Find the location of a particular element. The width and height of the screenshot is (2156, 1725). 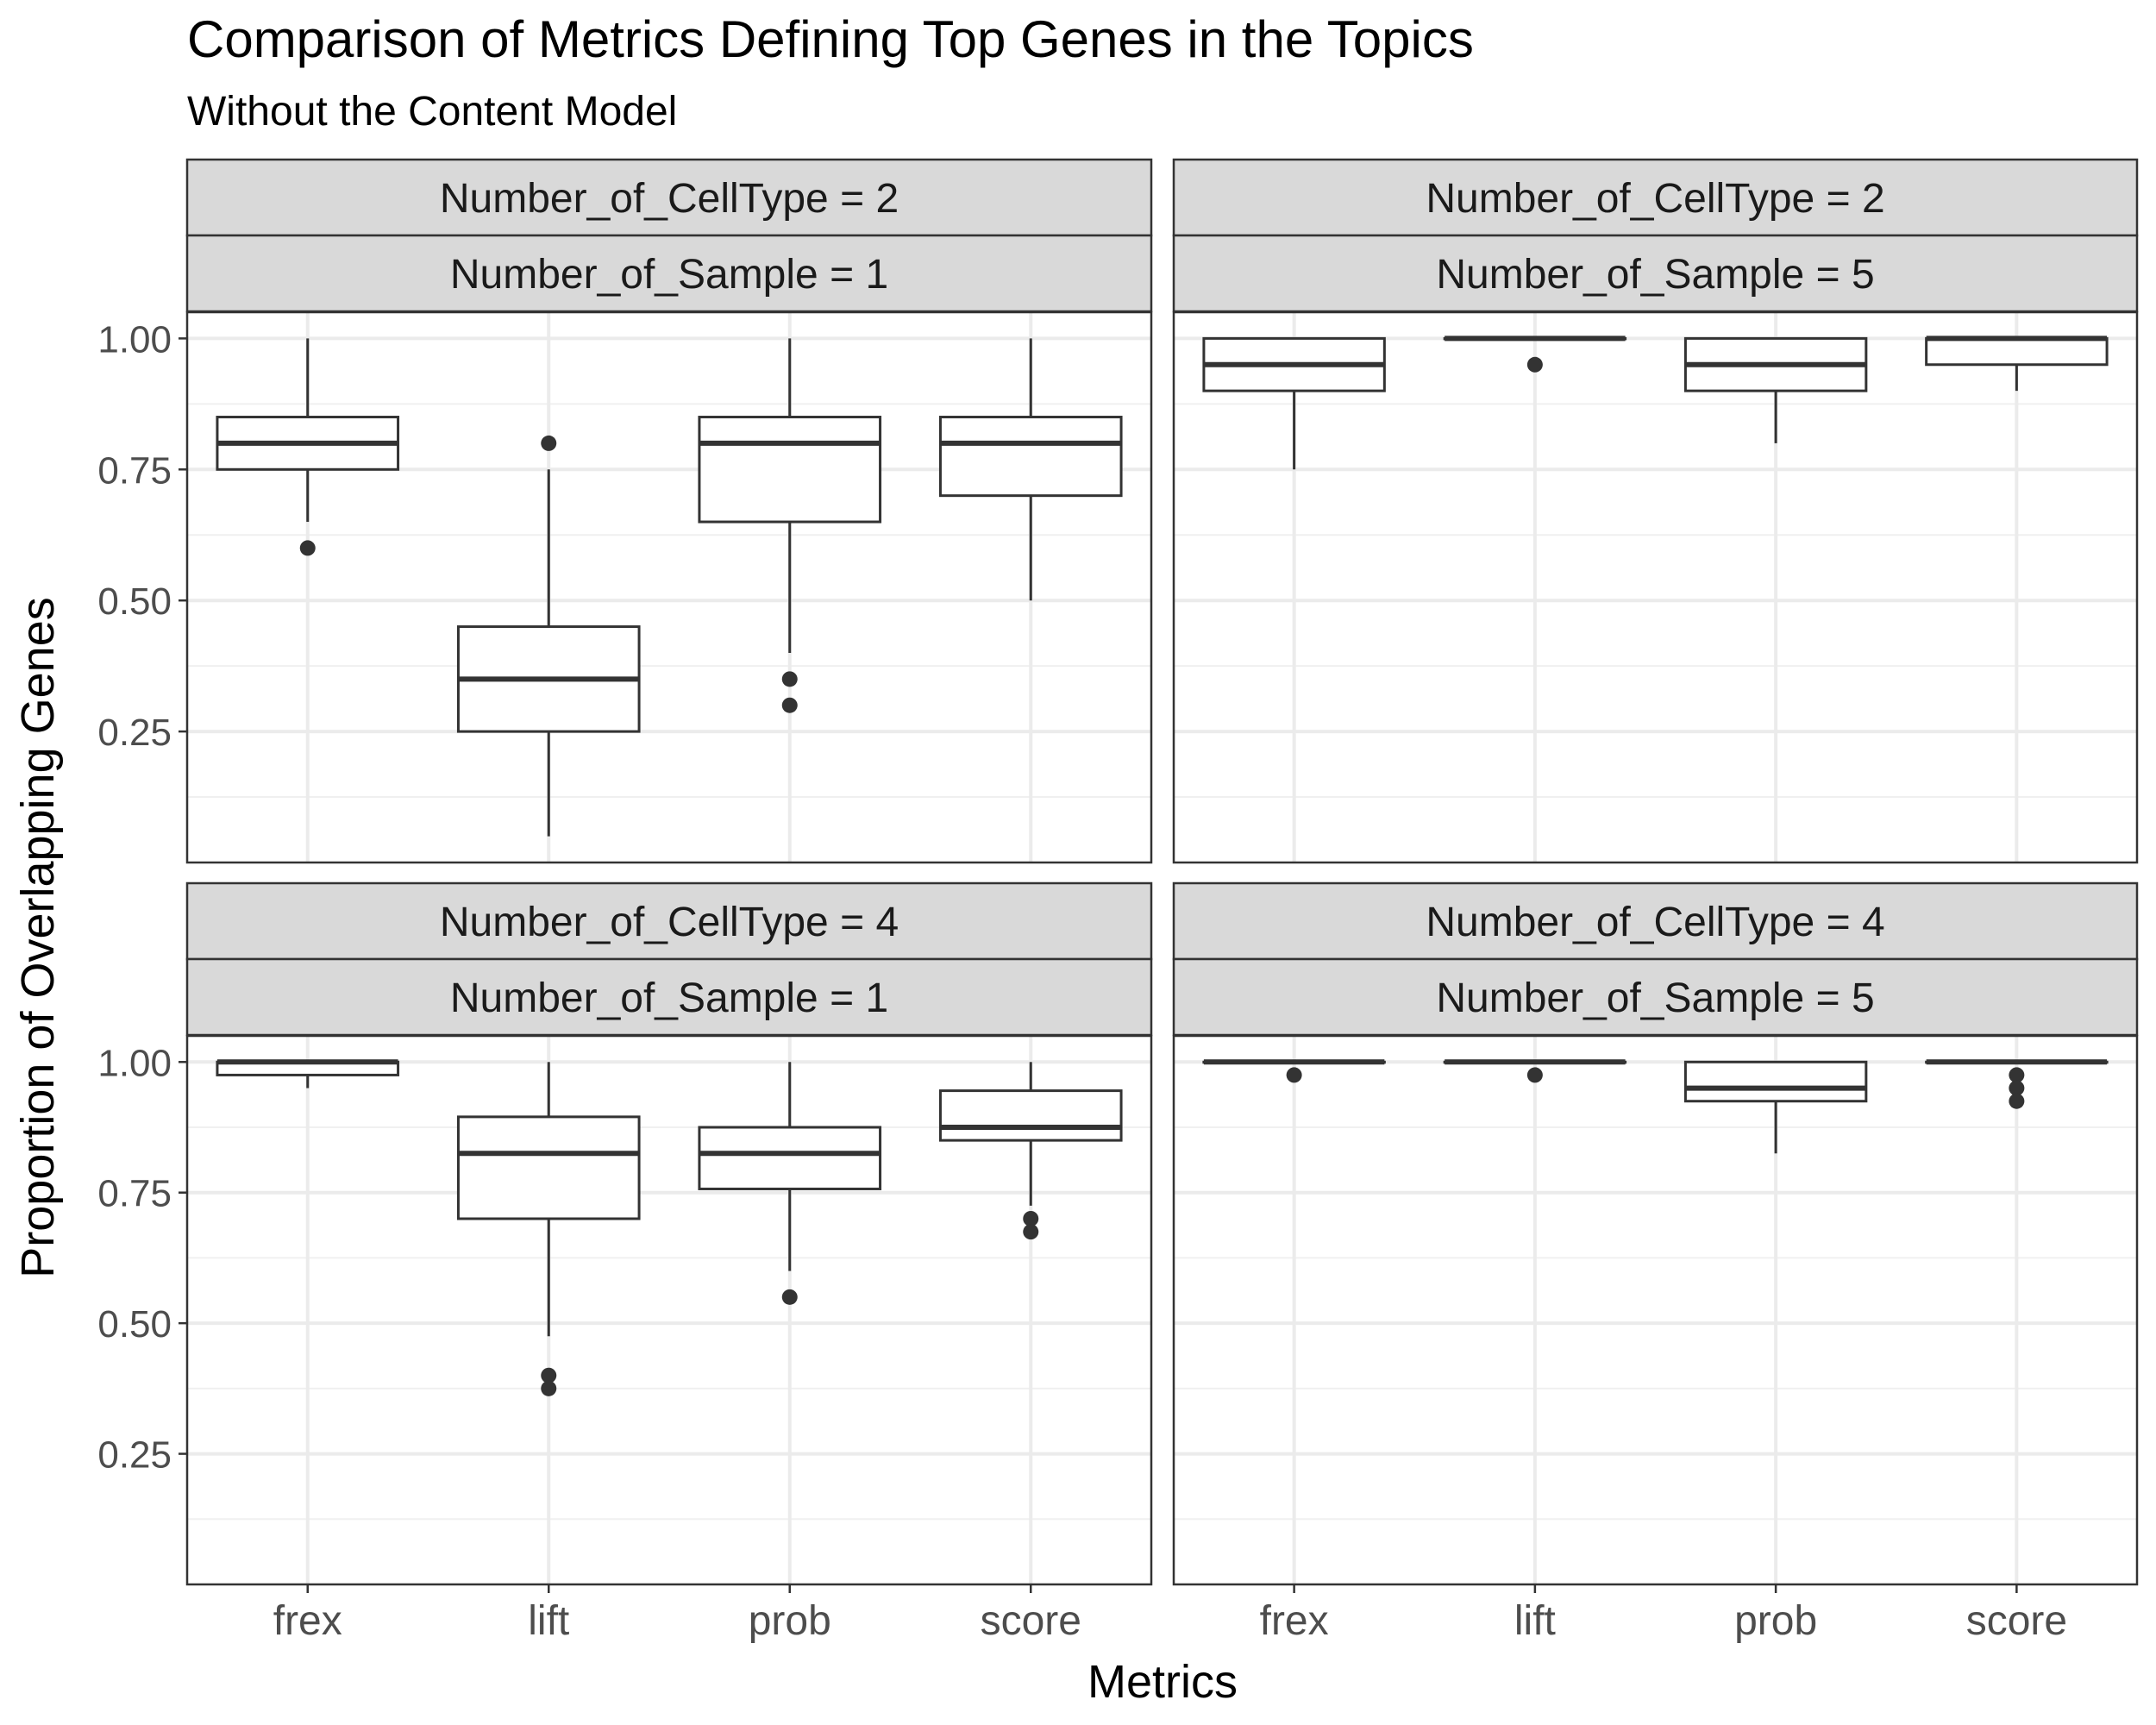

chart-subtitle: Without the Content Model is located at coordinates (432, 112).